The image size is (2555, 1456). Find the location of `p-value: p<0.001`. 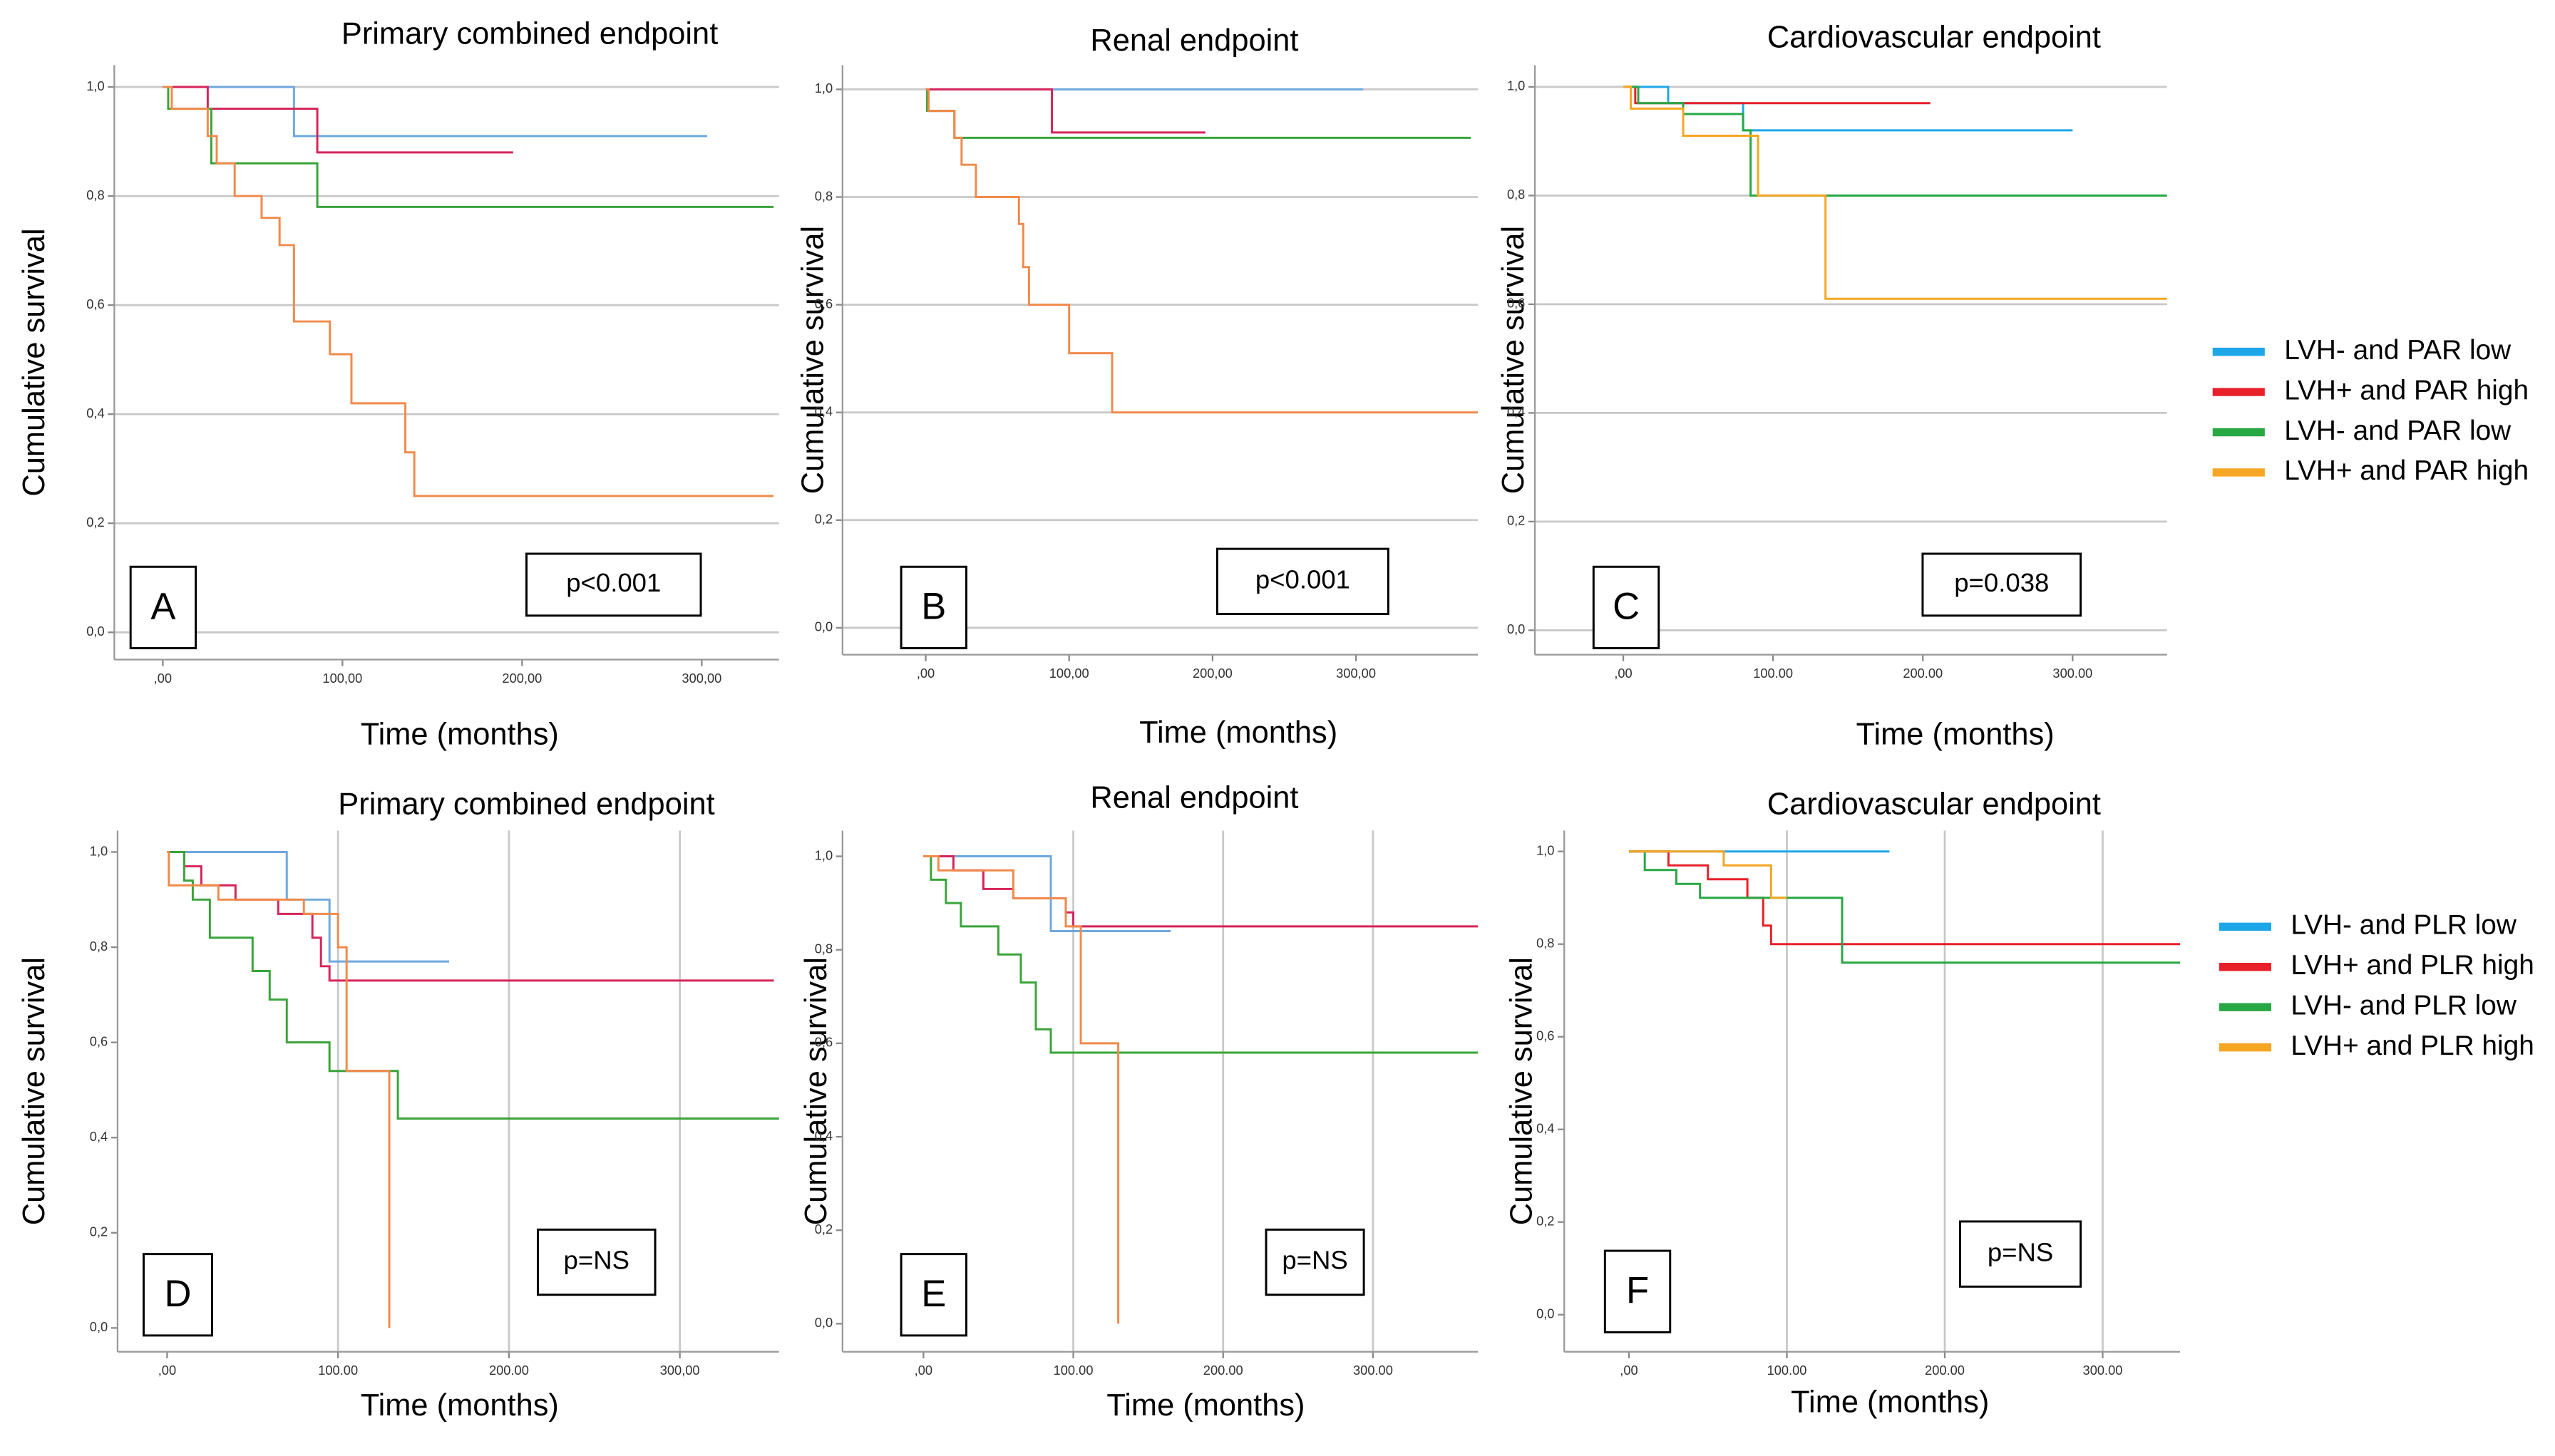

p-value: p<0.001 is located at coordinates (613, 582).